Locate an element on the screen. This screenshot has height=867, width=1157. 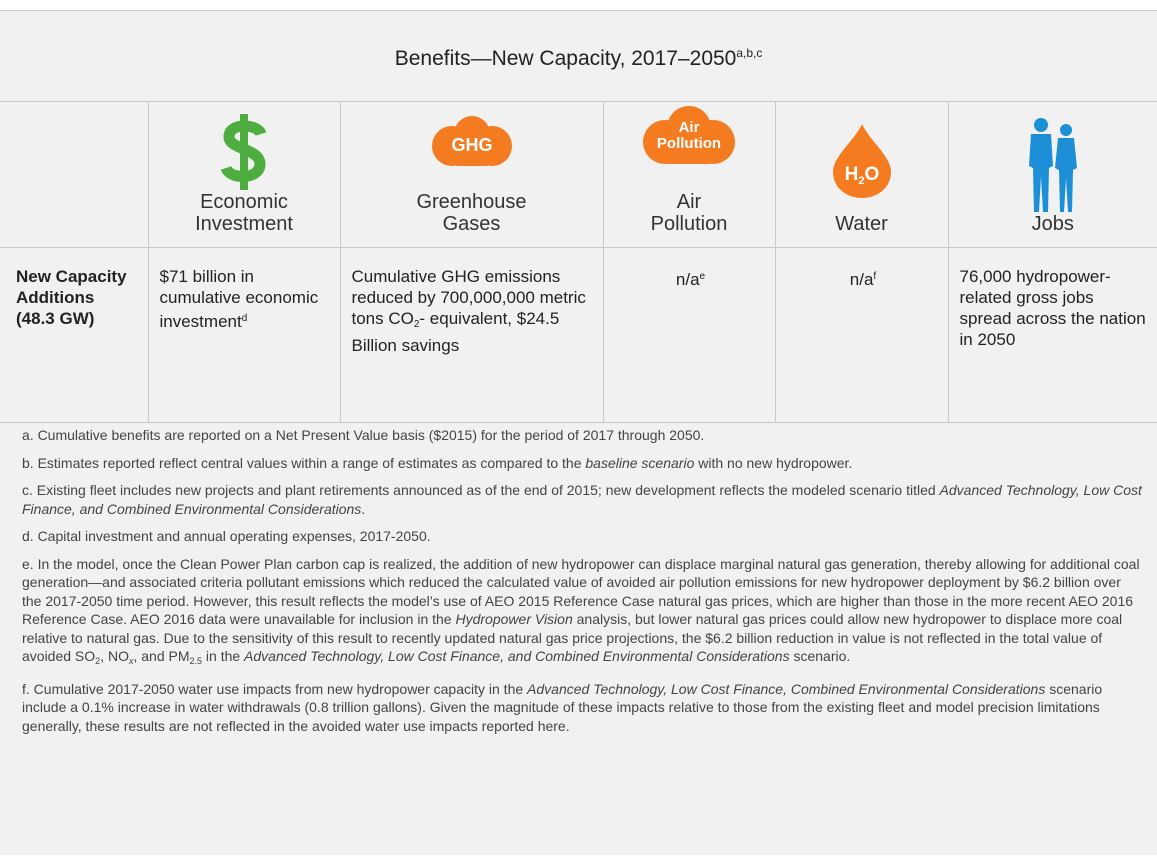
text: Water is located at coordinates (861, 224).